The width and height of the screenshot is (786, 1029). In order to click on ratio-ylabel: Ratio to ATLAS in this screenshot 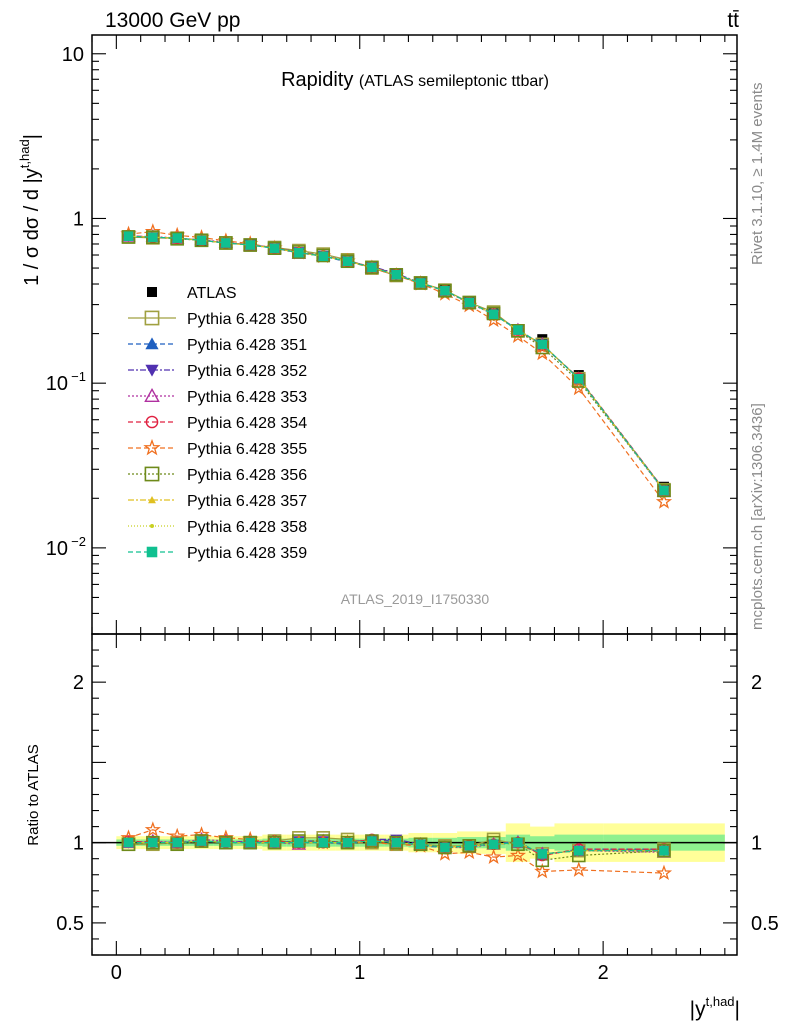, I will do `click(33, 794)`.